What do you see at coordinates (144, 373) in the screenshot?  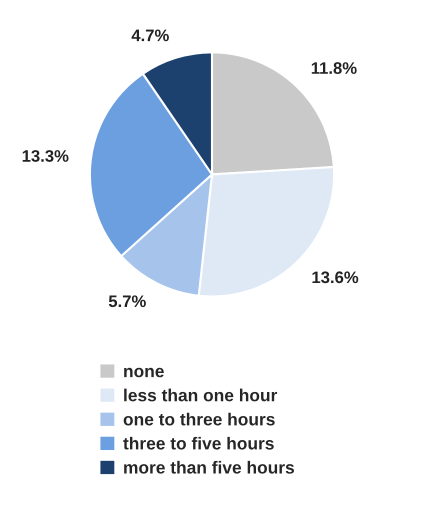 I see `legend-label: none` at bounding box center [144, 373].